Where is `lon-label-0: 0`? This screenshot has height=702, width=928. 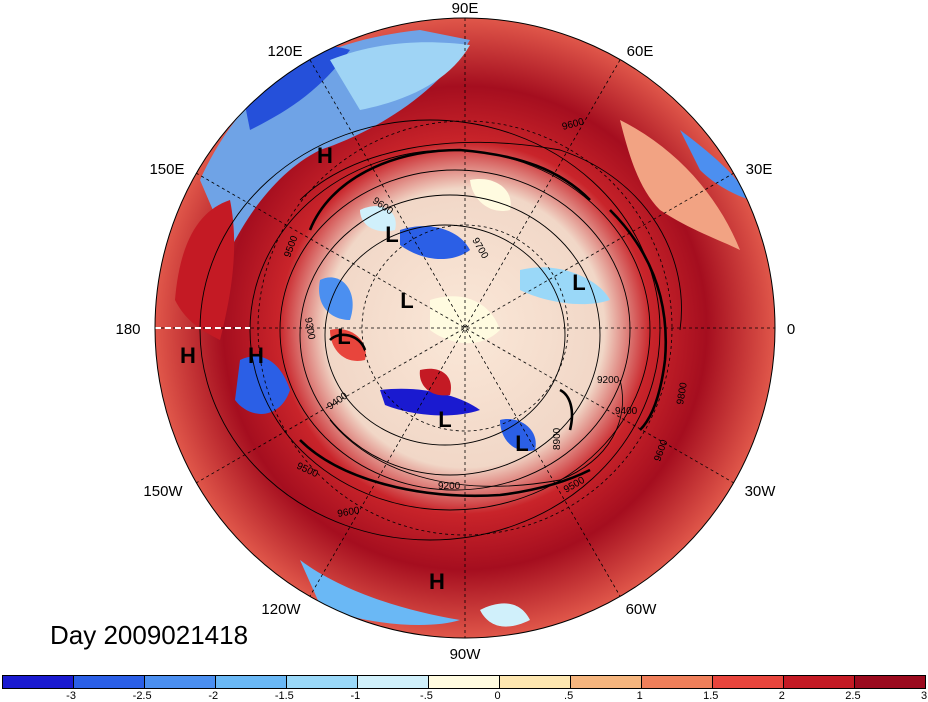
lon-label-0: 0 is located at coordinates (791, 329).